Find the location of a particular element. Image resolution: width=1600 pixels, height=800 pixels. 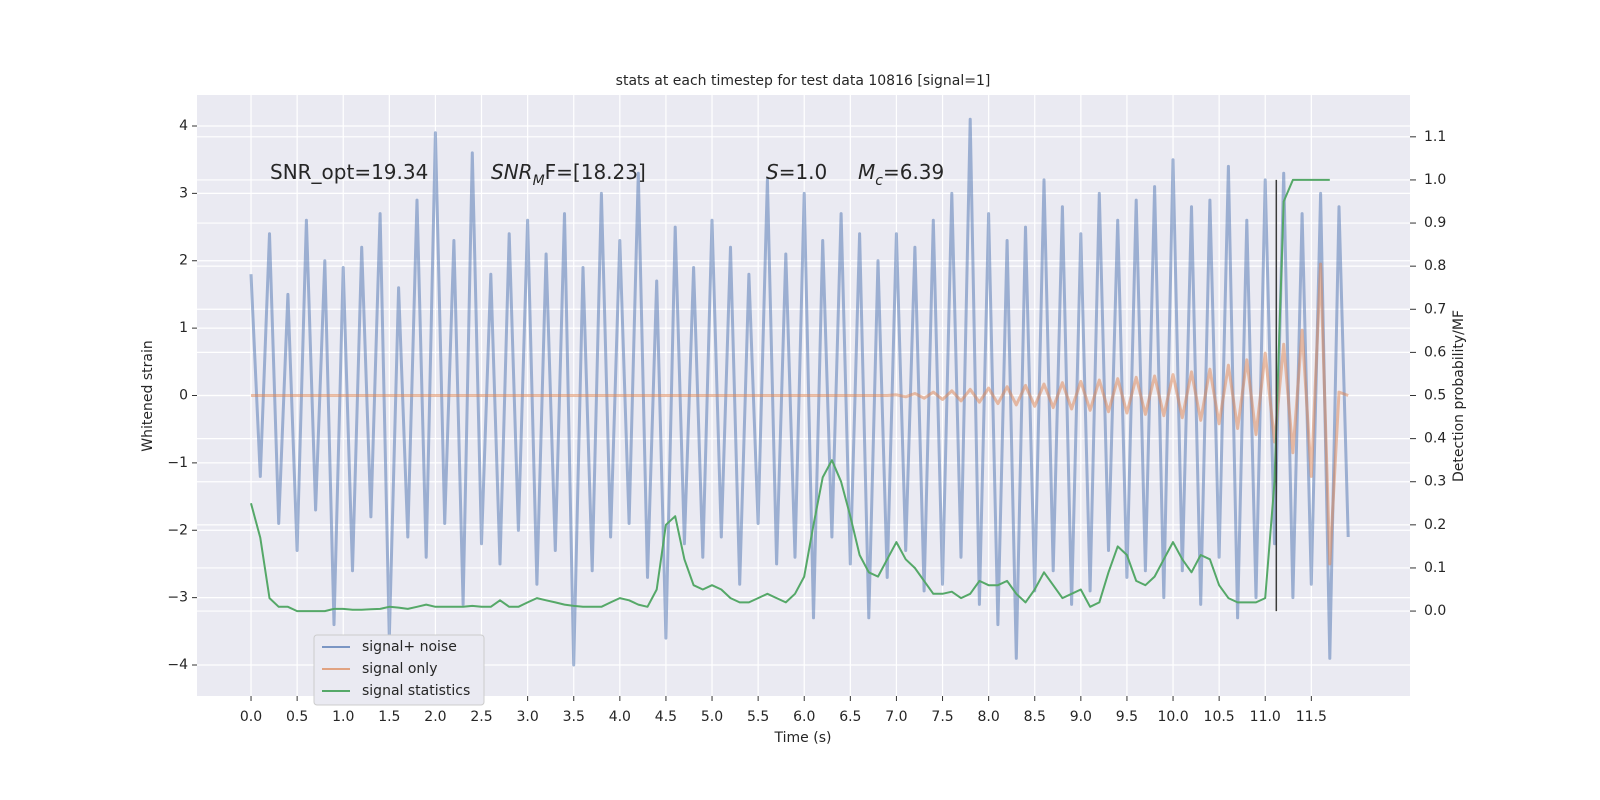

x-tick-label: 3.5 is located at coordinates (574, 717).